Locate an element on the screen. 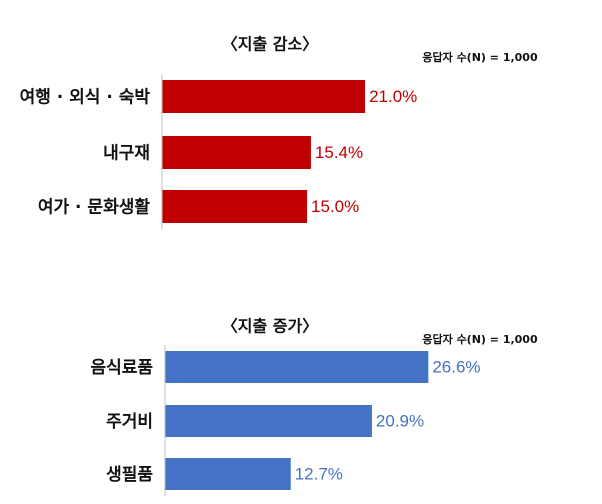 This screenshot has height=504, width=602. value-label: 12.7% is located at coordinates (319, 473).